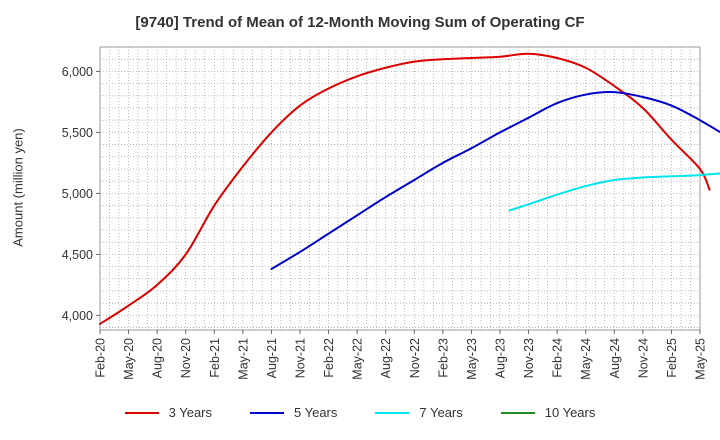 Image resolution: width=720 pixels, height=440 pixels. What do you see at coordinates (190, 412) in the screenshot?
I see `legend-label-3-years: 3 Years` at bounding box center [190, 412].